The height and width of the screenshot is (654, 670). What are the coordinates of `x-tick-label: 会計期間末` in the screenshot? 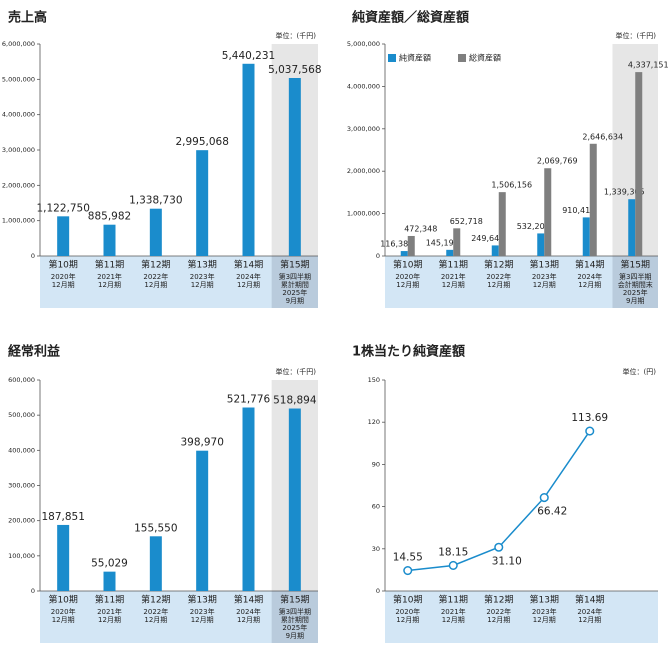 It's located at (635, 284).